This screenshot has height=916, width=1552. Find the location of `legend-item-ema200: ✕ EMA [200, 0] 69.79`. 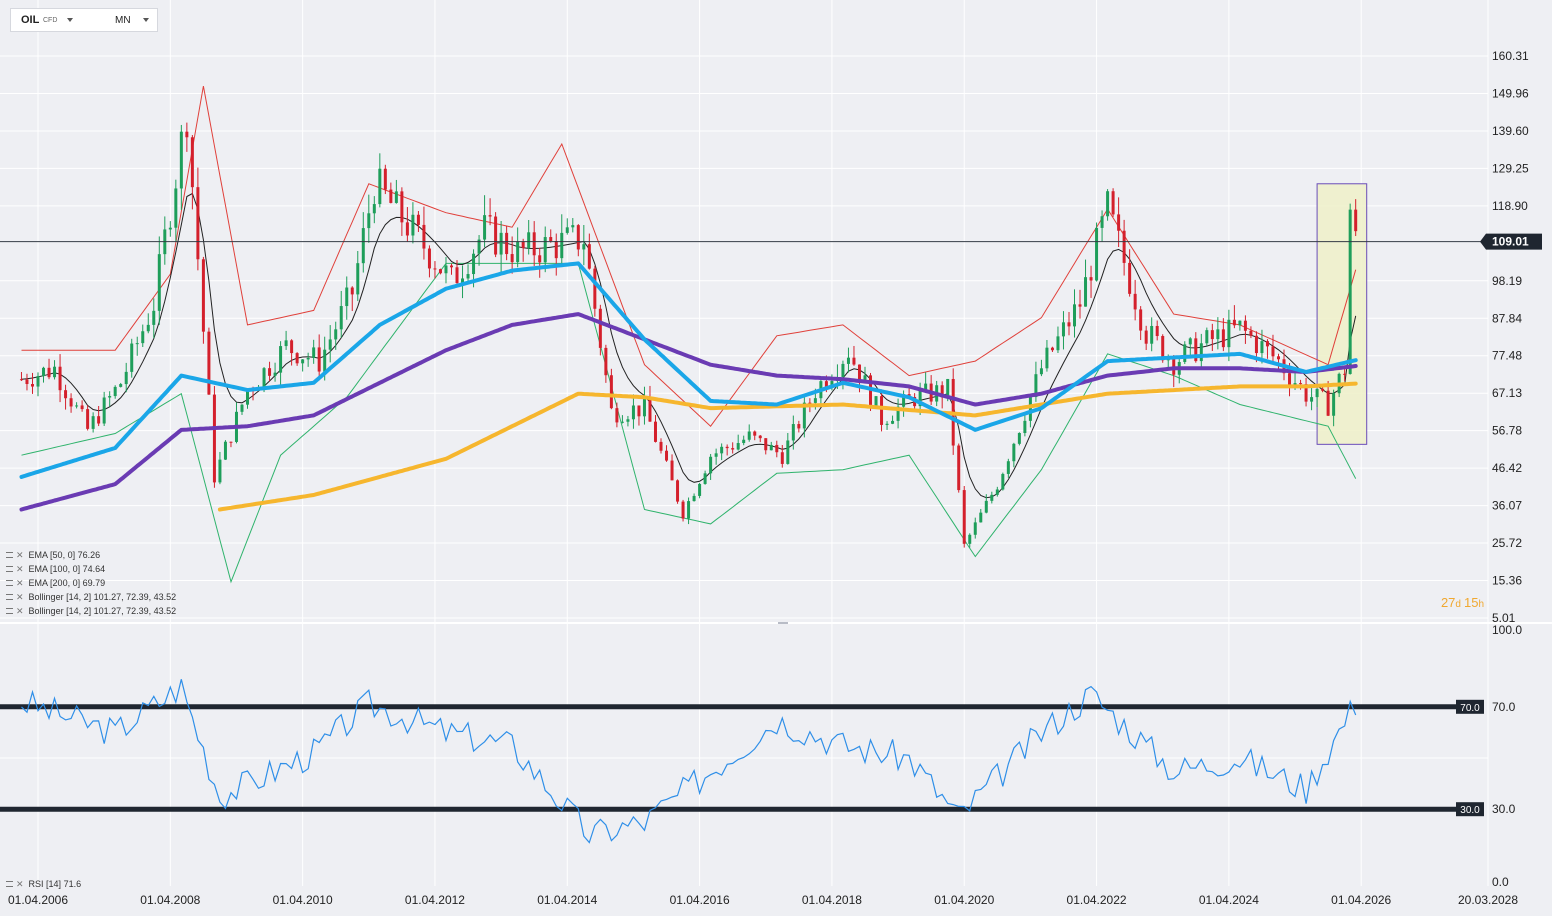

legend-item-ema200: ✕ EMA [200, 0] 69.79 is located at coordinates (91, 583).